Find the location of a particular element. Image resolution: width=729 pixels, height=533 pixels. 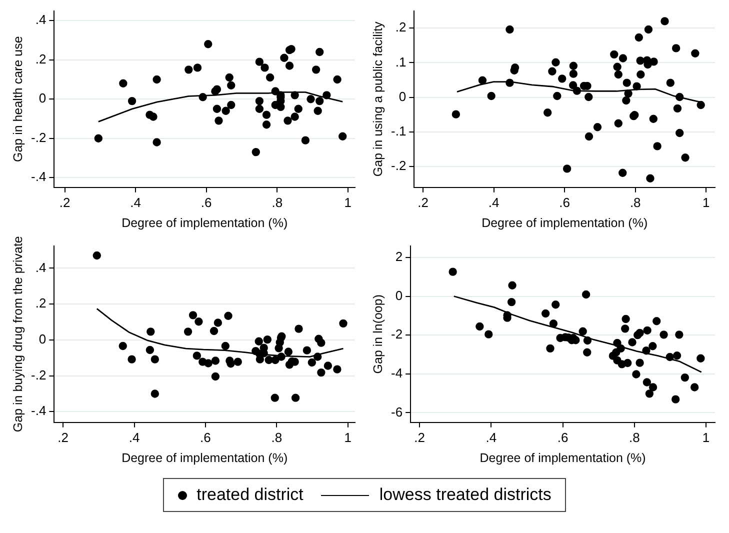

y-axis-title: Gap in health care use is located at coordinates (17, 99).